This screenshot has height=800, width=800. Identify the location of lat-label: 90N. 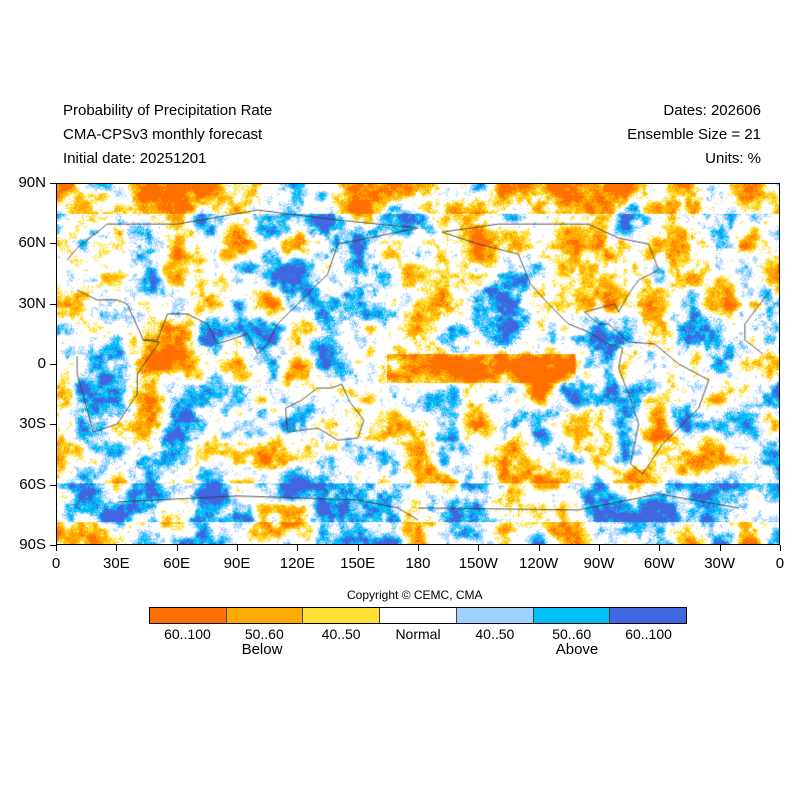
(32, 182).